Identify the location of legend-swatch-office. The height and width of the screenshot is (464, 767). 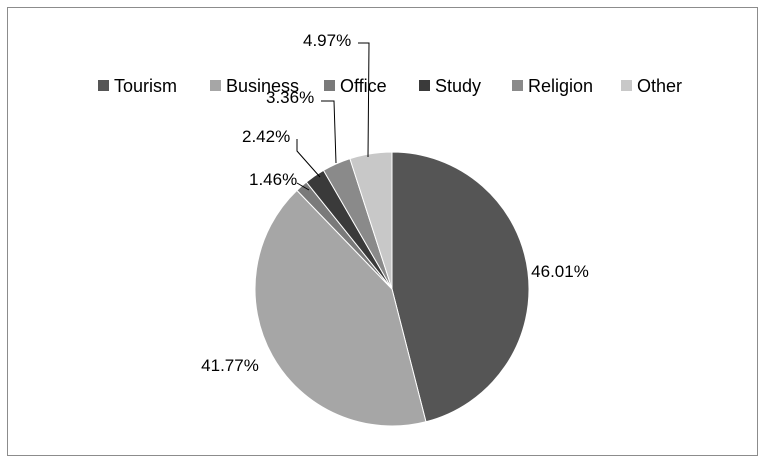
(329, 85).